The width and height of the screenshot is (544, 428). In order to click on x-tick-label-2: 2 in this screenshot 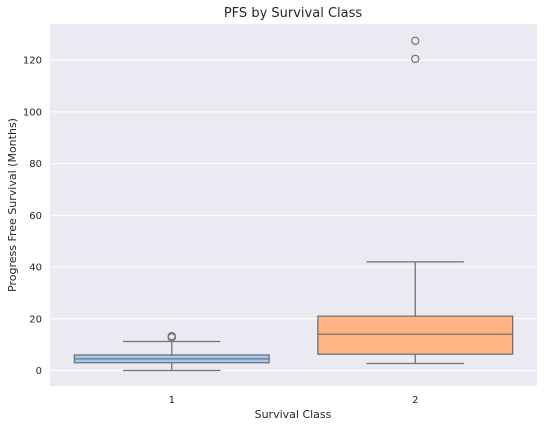, I will do `click(415, 400)`.